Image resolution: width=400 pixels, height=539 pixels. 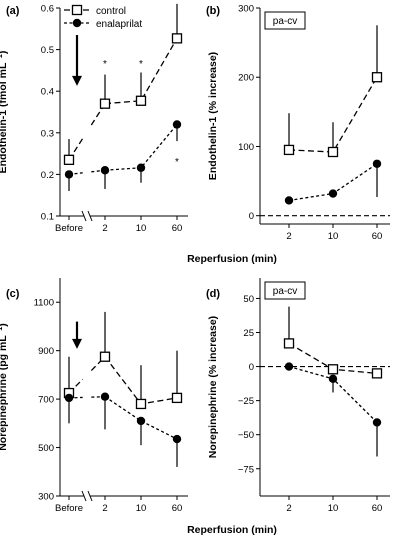 What do you see at coordinates (119, 24) in the screenshot?
I see `legend-label-enalaprilat: enalaprilat` at bounding box center [119, 24].